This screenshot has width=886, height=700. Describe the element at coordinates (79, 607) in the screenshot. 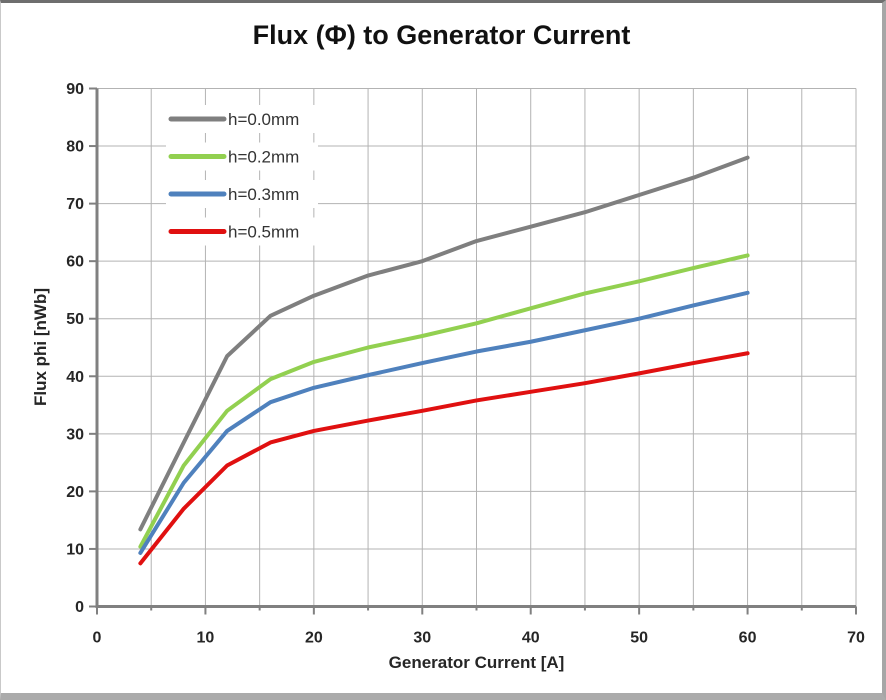

I see `y-tick-label: 0` at that location.